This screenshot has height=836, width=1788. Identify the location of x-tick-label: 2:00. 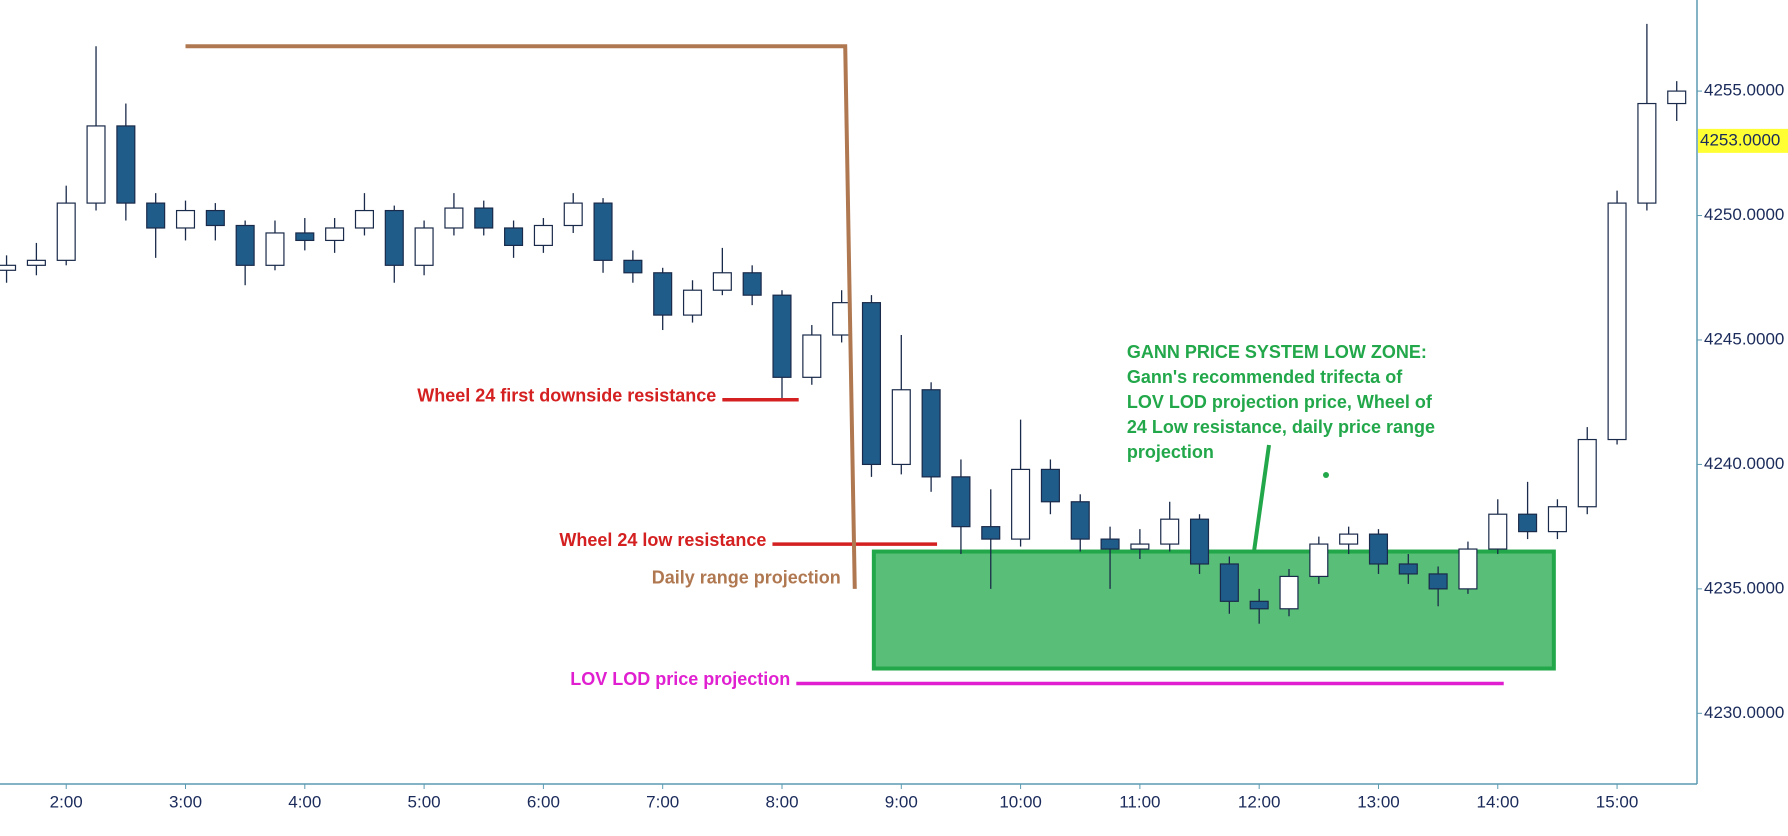
(66, 801).